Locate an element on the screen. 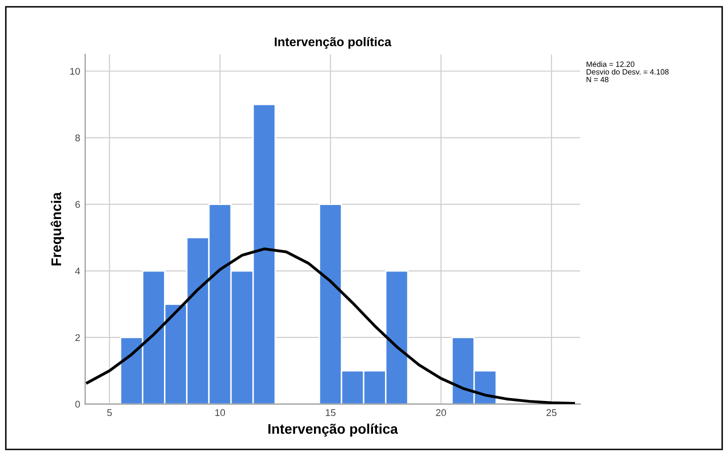 The width and height of the screenshot is (728, 454). y-tick-label: 2 is located at coordinates (77, 337).